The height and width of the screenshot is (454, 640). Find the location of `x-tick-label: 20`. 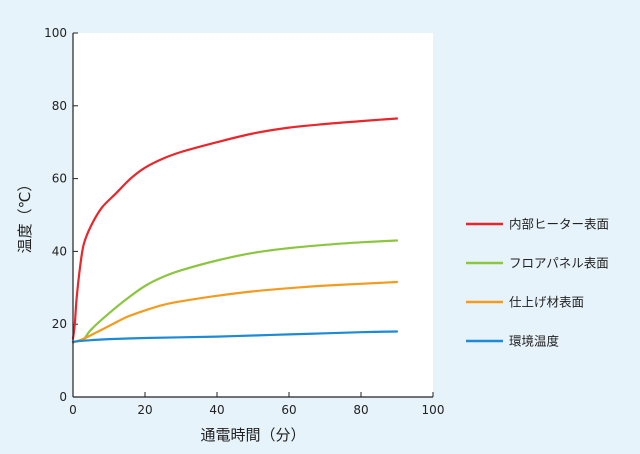

x-tick-label: 20 is located at coordinates (144, 410).